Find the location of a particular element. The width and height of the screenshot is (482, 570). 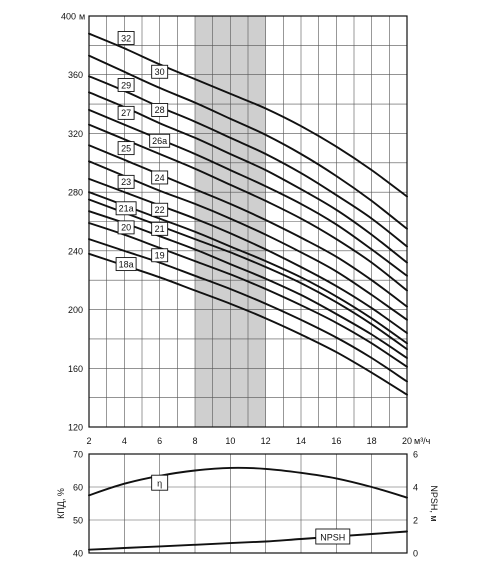

y-tick-label: 50 is located at coordinates (78, 521).